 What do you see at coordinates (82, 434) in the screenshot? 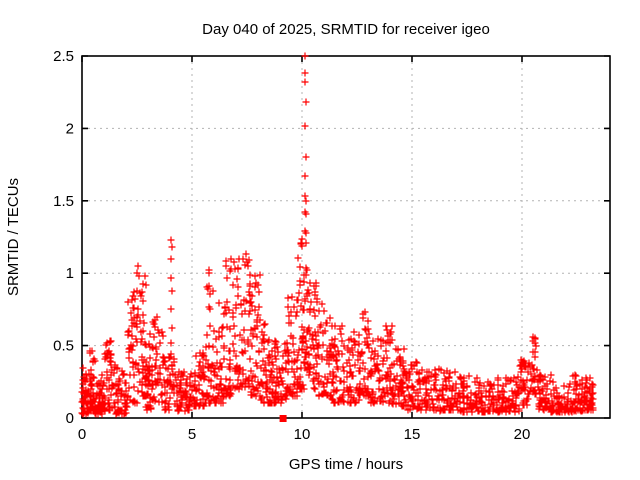
I see `x-tick-label: 0` at bounding box center [82, 434].